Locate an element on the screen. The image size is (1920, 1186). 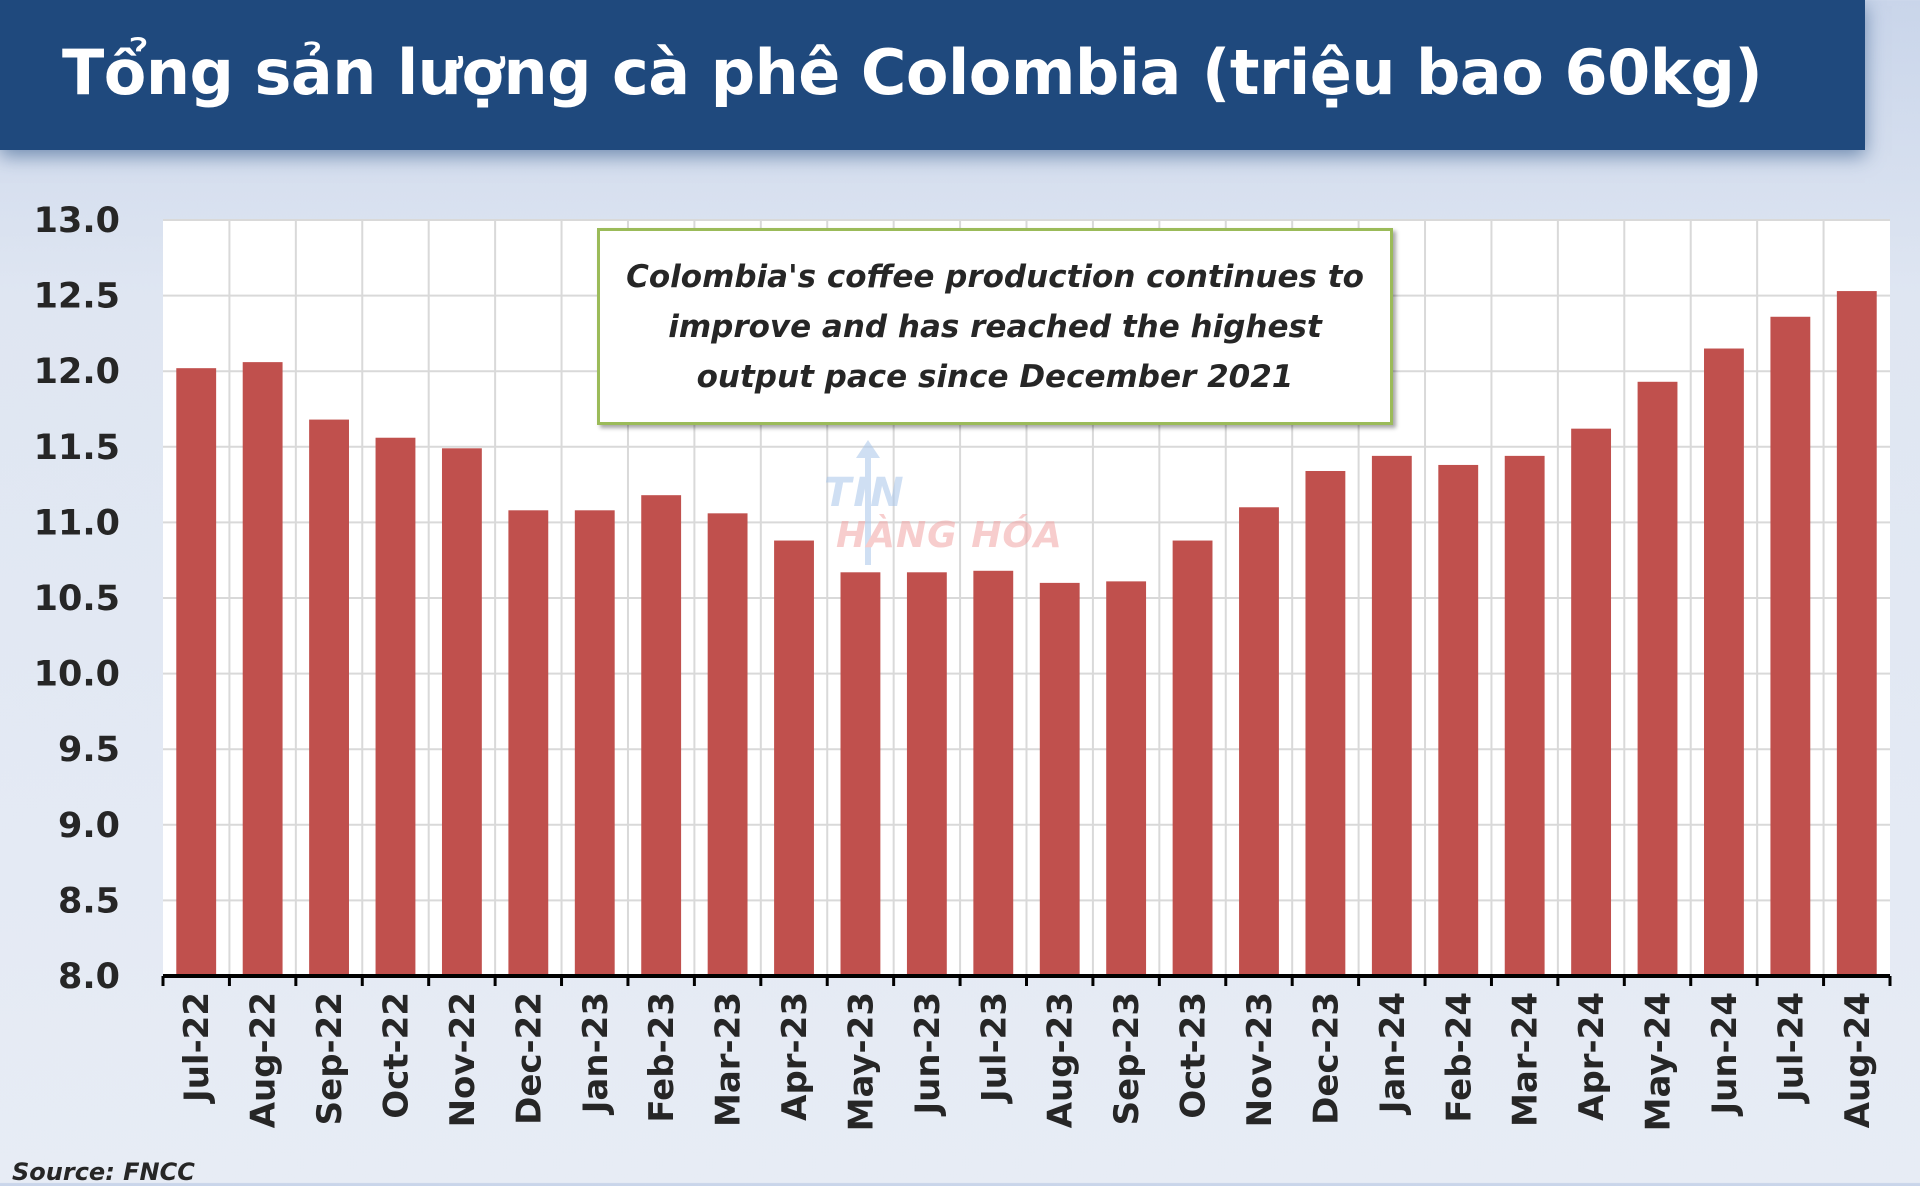
y-tick-label: 9.5 is located at coordinates (89, 750).